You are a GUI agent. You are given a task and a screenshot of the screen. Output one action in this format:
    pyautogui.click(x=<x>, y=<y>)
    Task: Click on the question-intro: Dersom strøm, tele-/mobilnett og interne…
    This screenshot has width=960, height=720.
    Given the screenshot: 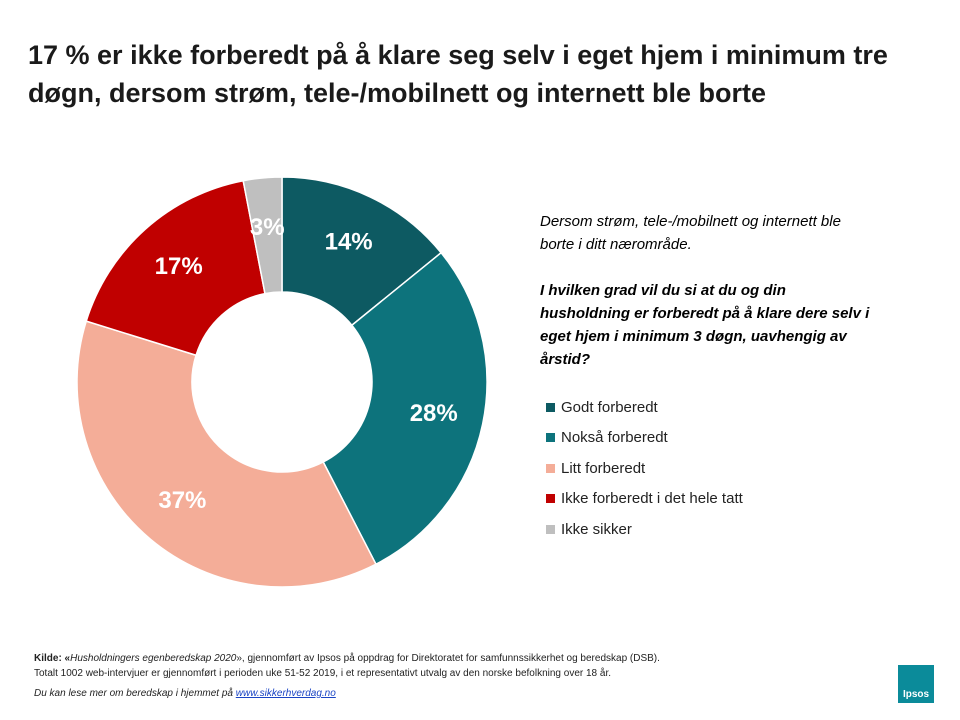 What is the action you would take?
    pyautogui.click(x=690, y=233)
    